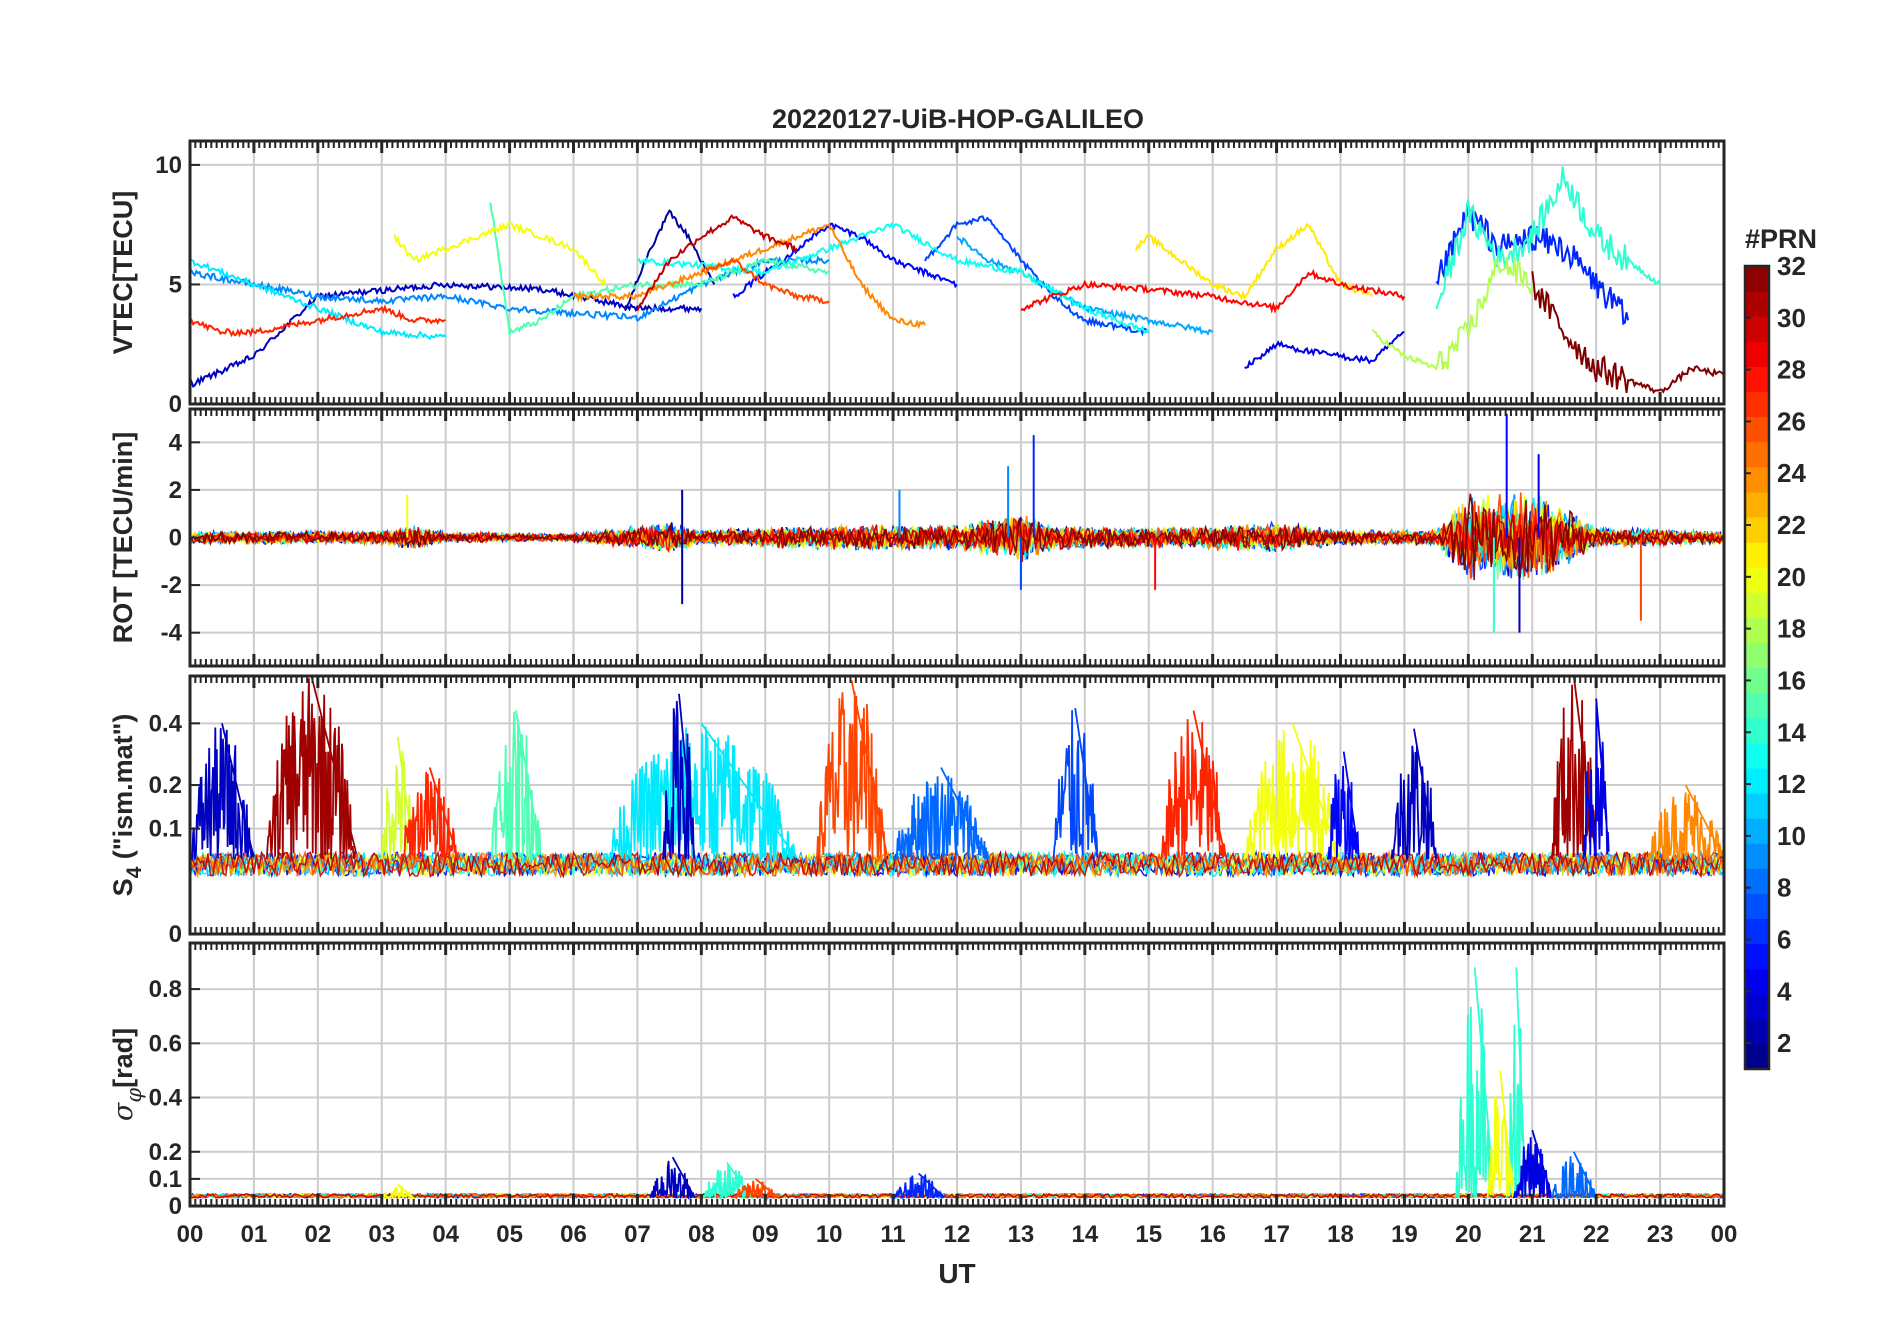 The image size is (1902, 1330). I want to click on x-tick-label: 17, so click(1276, 1234).